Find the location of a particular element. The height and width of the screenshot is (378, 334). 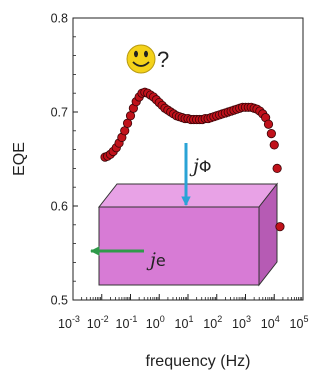

y-tick-label: 0.5 is located at coordinates (59, 301).